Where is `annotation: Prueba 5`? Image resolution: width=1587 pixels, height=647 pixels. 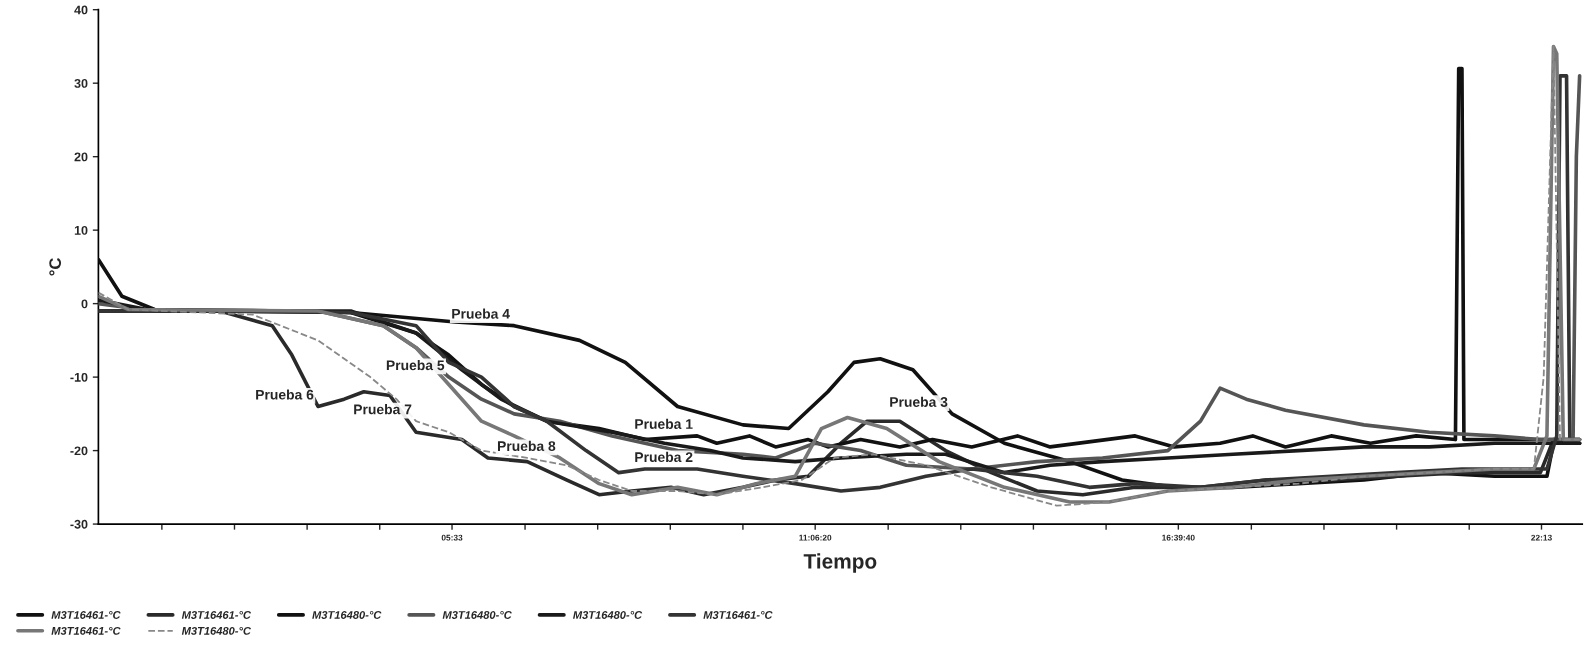 annotation: Prueba 5 is located at coordinates (415, 365).